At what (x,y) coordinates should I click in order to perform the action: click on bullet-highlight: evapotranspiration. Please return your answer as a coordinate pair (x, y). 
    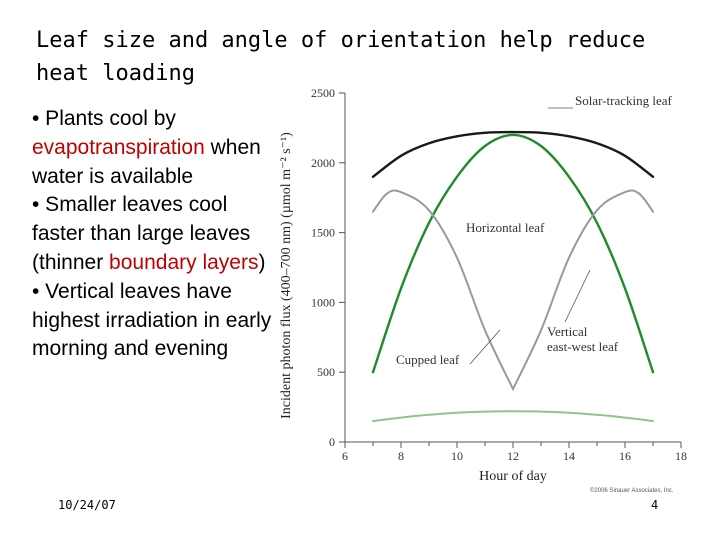
    Looking at the image, I should click on (118, 147).